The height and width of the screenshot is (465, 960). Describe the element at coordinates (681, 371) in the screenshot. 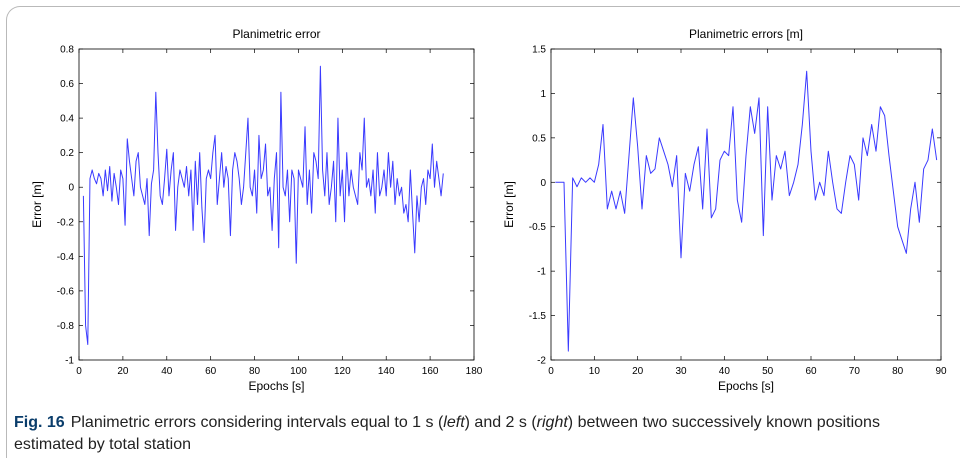

I see `x-tick-label: 30` at that location.